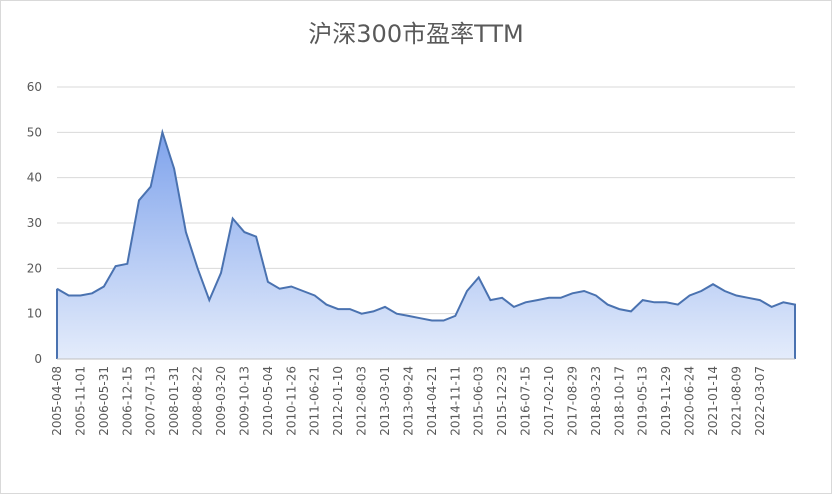 This screenshot has height=494, width=832. What do you see at coordinates (385, 401) in the screenshot?
I see `x-tick-label: 2013-03-01` at bounding box center [385, 401].